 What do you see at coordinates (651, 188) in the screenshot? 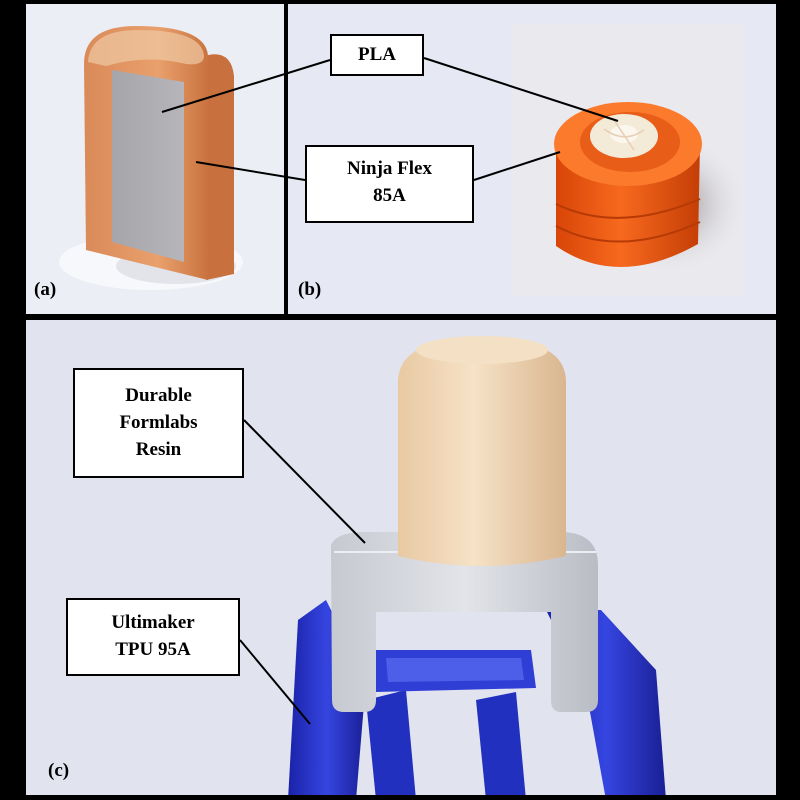
I see `printed-sample-illustration` at bounding box center [651, 188].